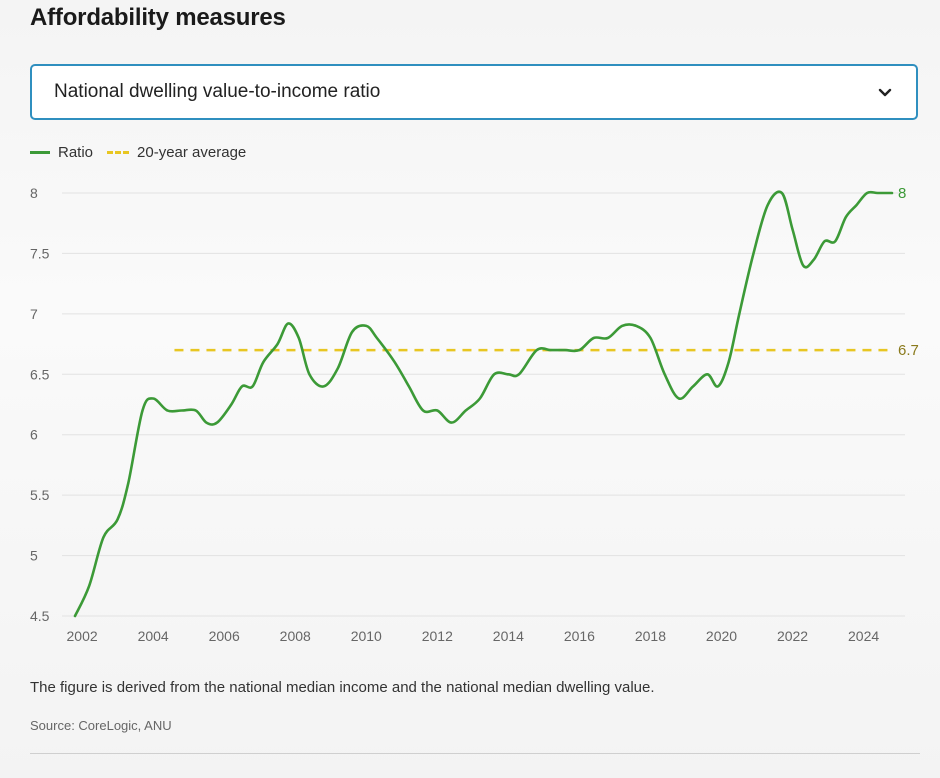 The height and width of the screenshot is (778, 940). Describe the element at coordinates (224, 636) in the screenshot. I see `x-tick-label: 2006` at that location.